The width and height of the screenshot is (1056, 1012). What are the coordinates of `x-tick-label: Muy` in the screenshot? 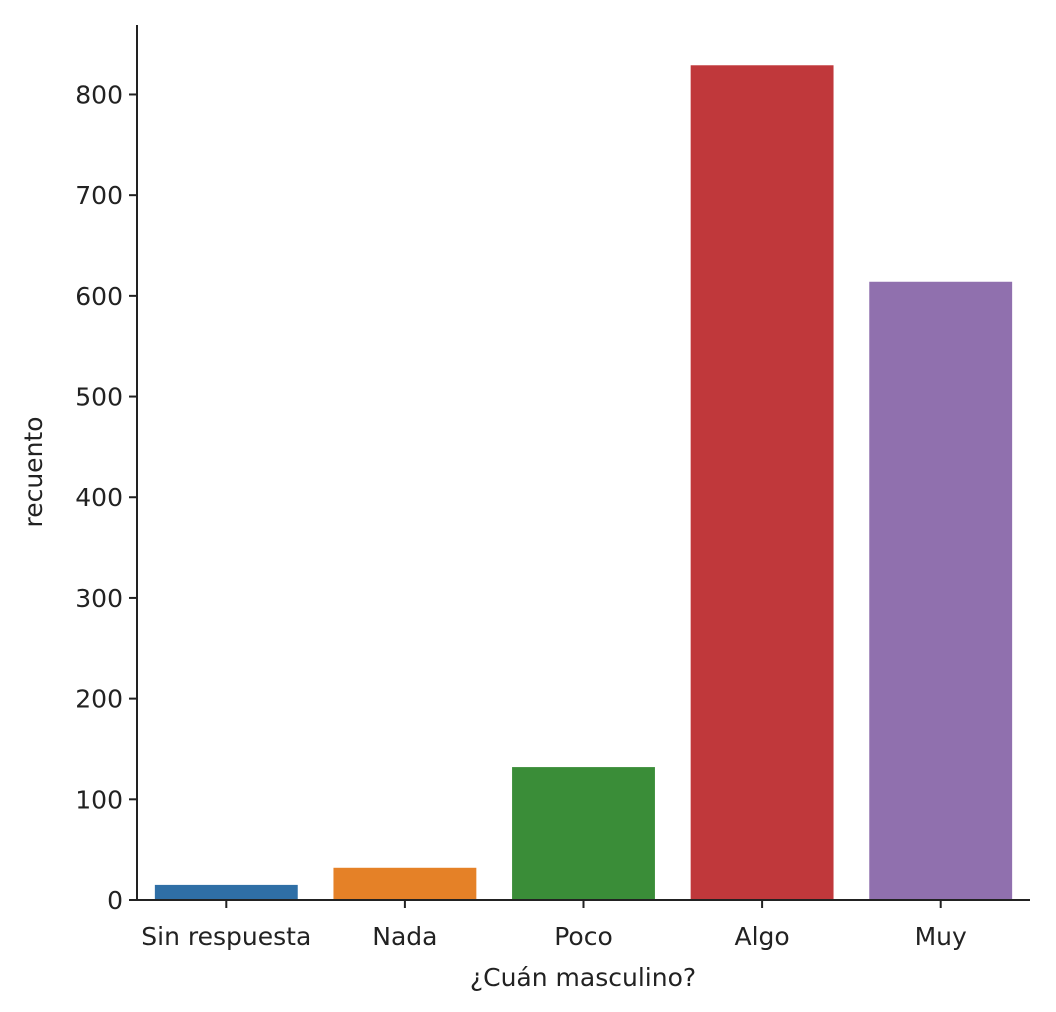 It's located at (941, 936).